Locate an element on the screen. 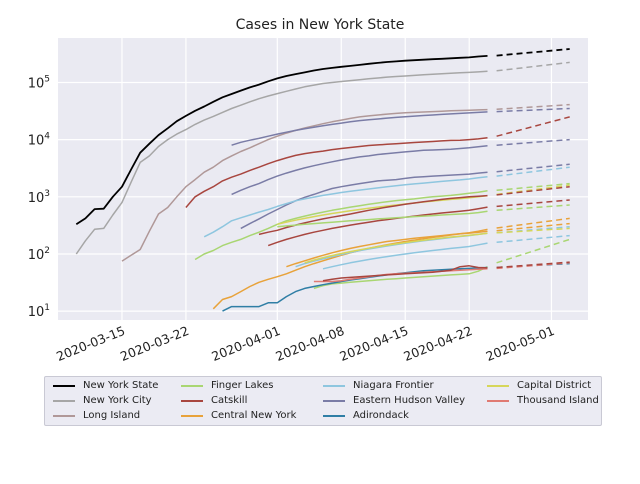 The image size is (640, 484). legend-item: Thousand Island is located at coordinates (543, 400).